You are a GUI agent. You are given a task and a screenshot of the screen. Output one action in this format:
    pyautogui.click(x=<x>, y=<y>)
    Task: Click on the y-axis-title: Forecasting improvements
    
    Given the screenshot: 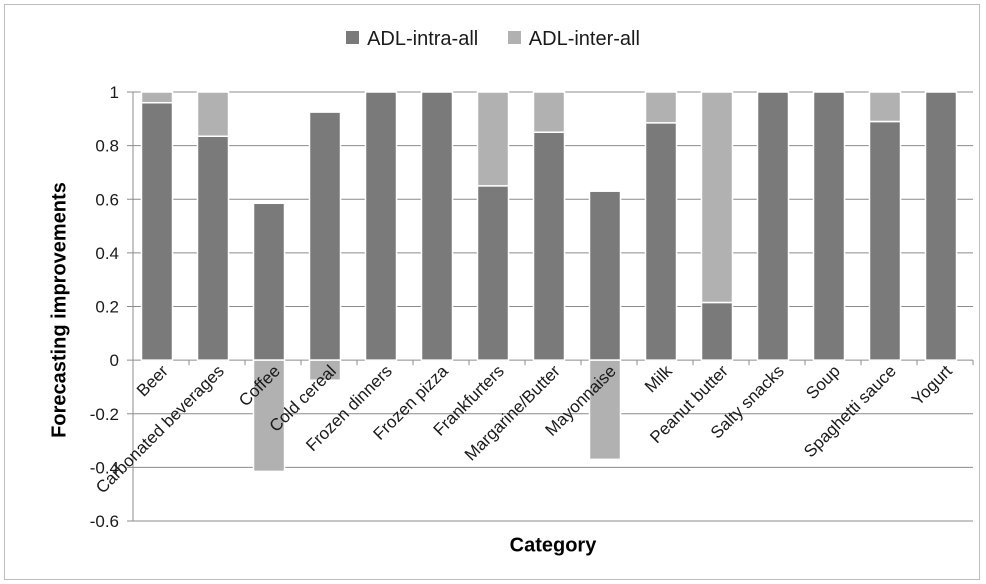 What is the action you would take?
    pyautogui.click(x=59, y=310)
    